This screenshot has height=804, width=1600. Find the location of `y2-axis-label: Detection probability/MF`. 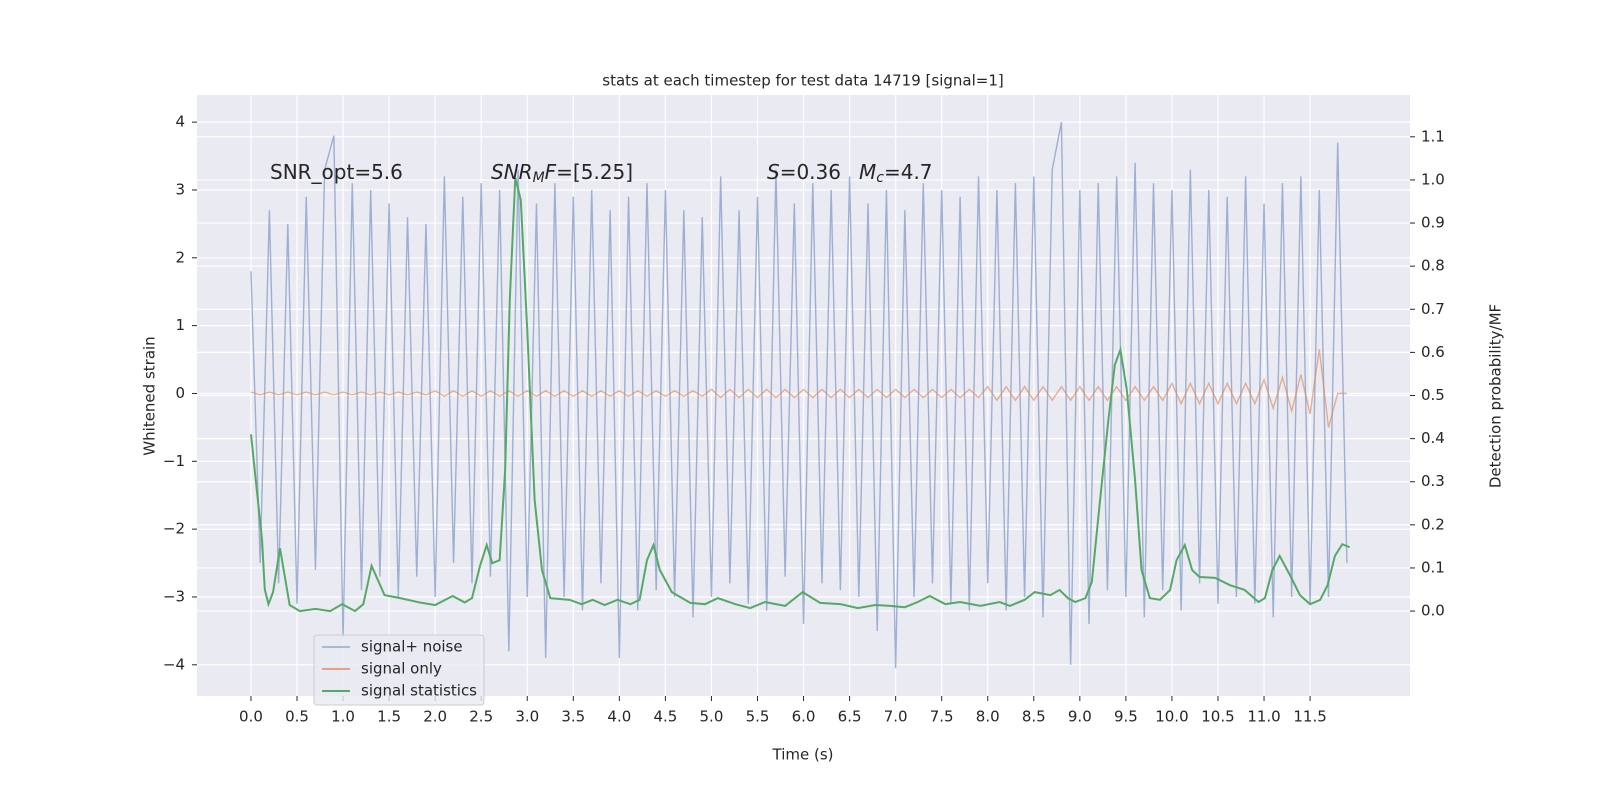

y2-axis-label: Detection probability/MF is located at coordinates (1496, 396).